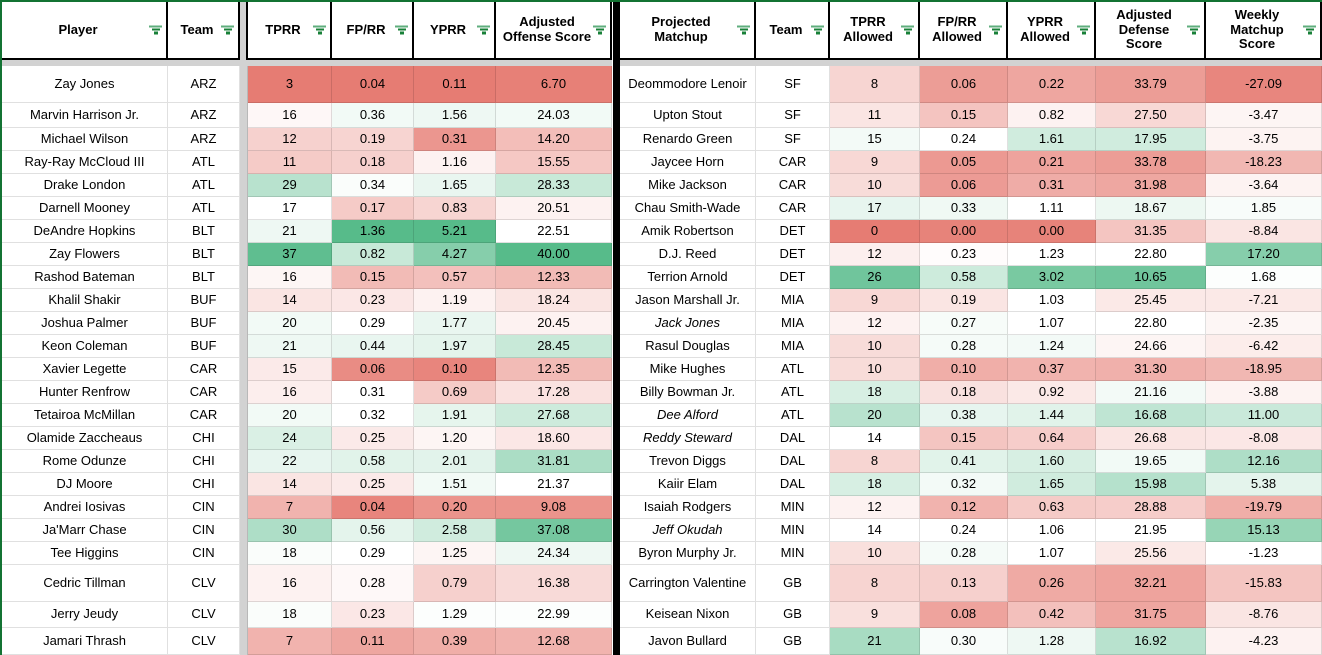 The height and width of the screenshot is (655, 1322). Describe the element at coordinates (1052, 139) in the screenshot. I see `stat-cell: 1.61` at that location.